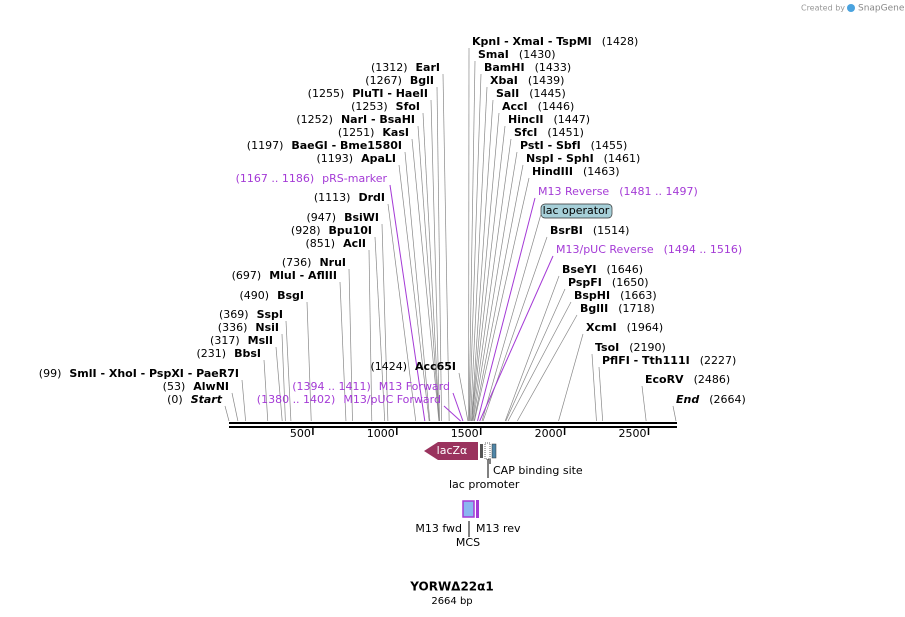 Image resolution: width=905 pixels, height=617 pixels. Describe the element at coordinates (139, 373) in the screenshot. I see `site-label: (99) SmlI - XhoI - PspXI - PaeR7I` at that location.